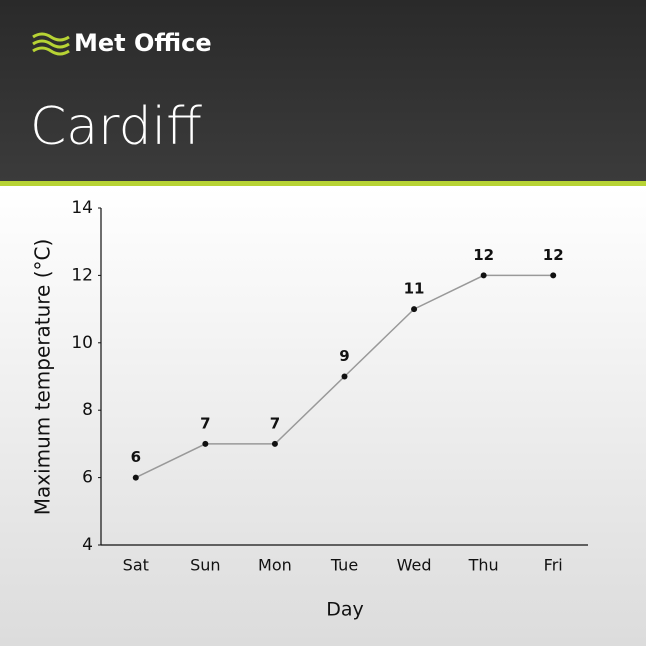  What do you see at coordinates (205, 565) in the screenshot?
I see `x-tick-label: Sun` at bounding box center [205, 565].